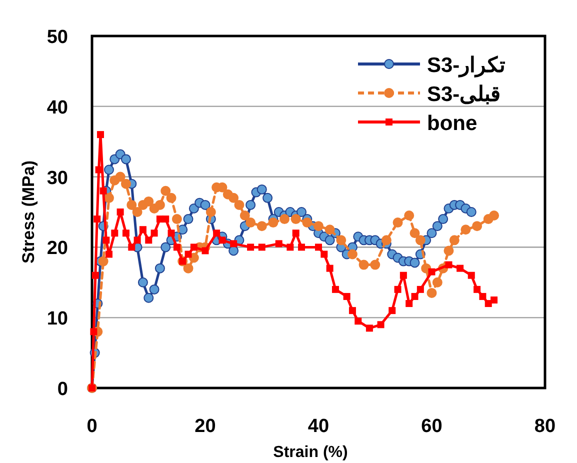  Describe the element at coordinates (62, 389) in the screenshot. I see `y-tick-label: 0` at that location.